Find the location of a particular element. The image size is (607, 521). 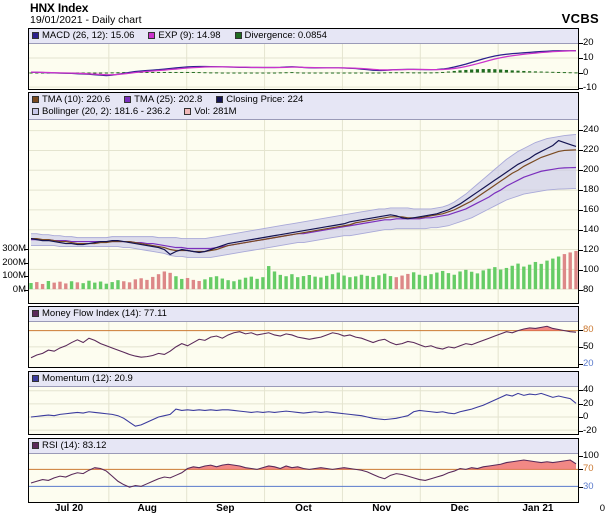

legend-label: Bollinger (20, 2): 181.6 - 236.2 is located at coordinates (106, 111).